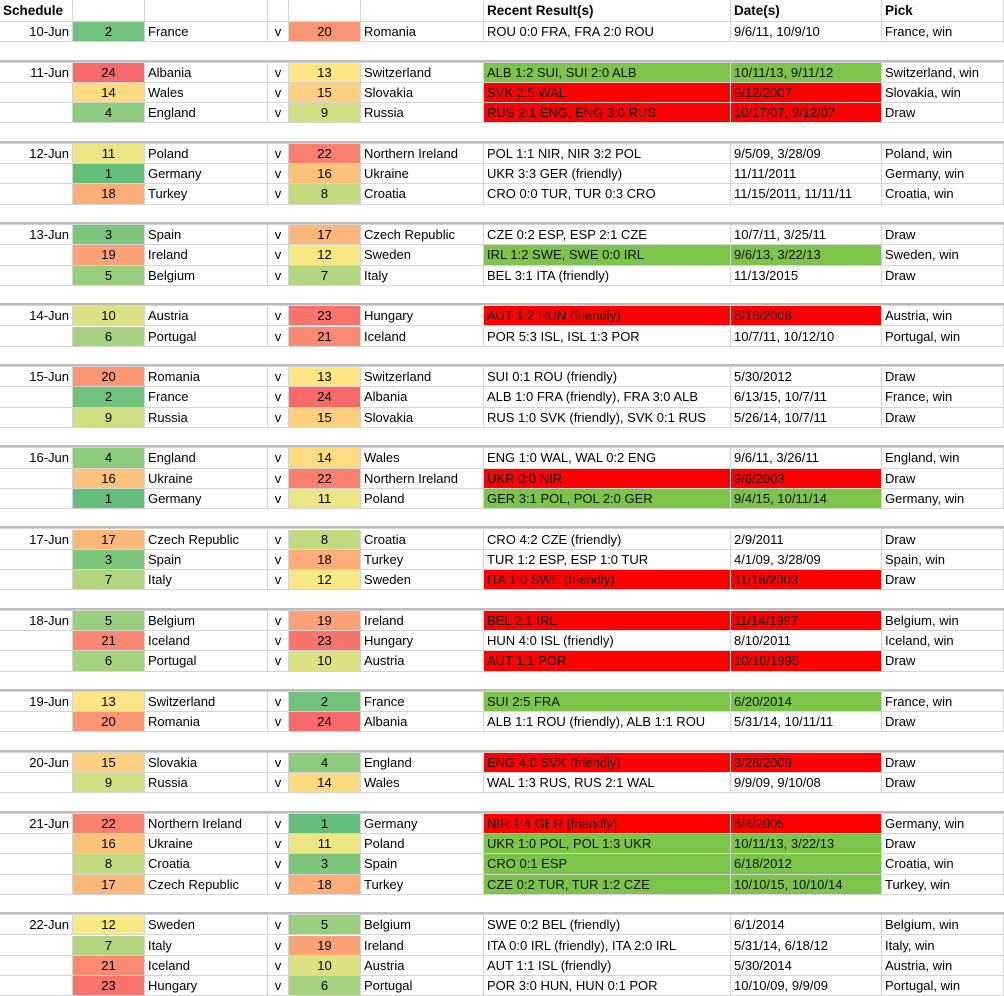 The width and height of the screenshot is (1004, 996). Describe the element at coordinates (422, 763) in the screenshot. I see `team2-cell: England` at that location.